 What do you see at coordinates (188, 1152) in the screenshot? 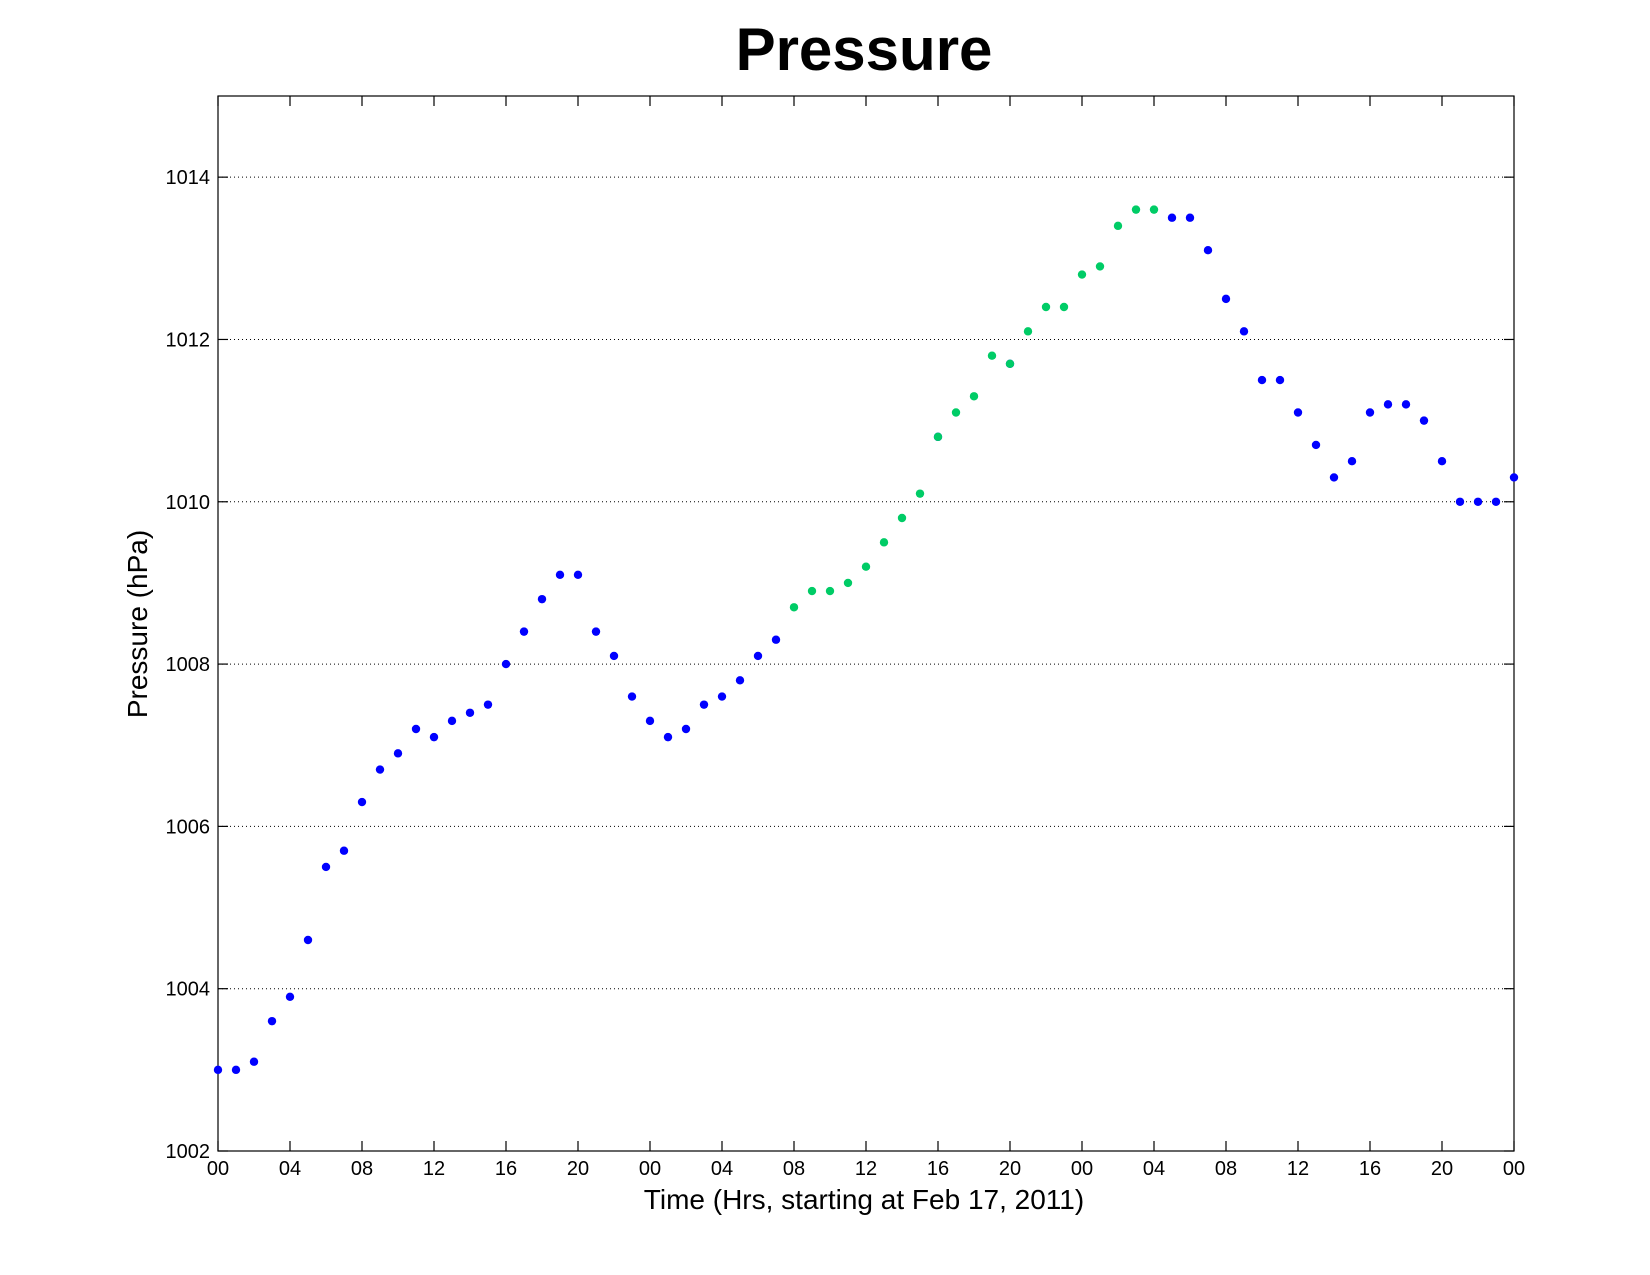
I see `y-tick-label: 1002` at bounding box center [188, 1152].